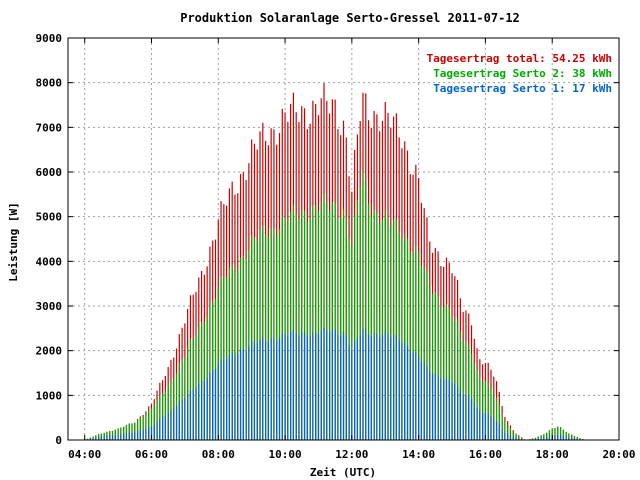 The image size is (640, 480). I want to click on legend-entry-serto2: Tagesertrag Serto 2: 38 kWh, so click(522, 73).